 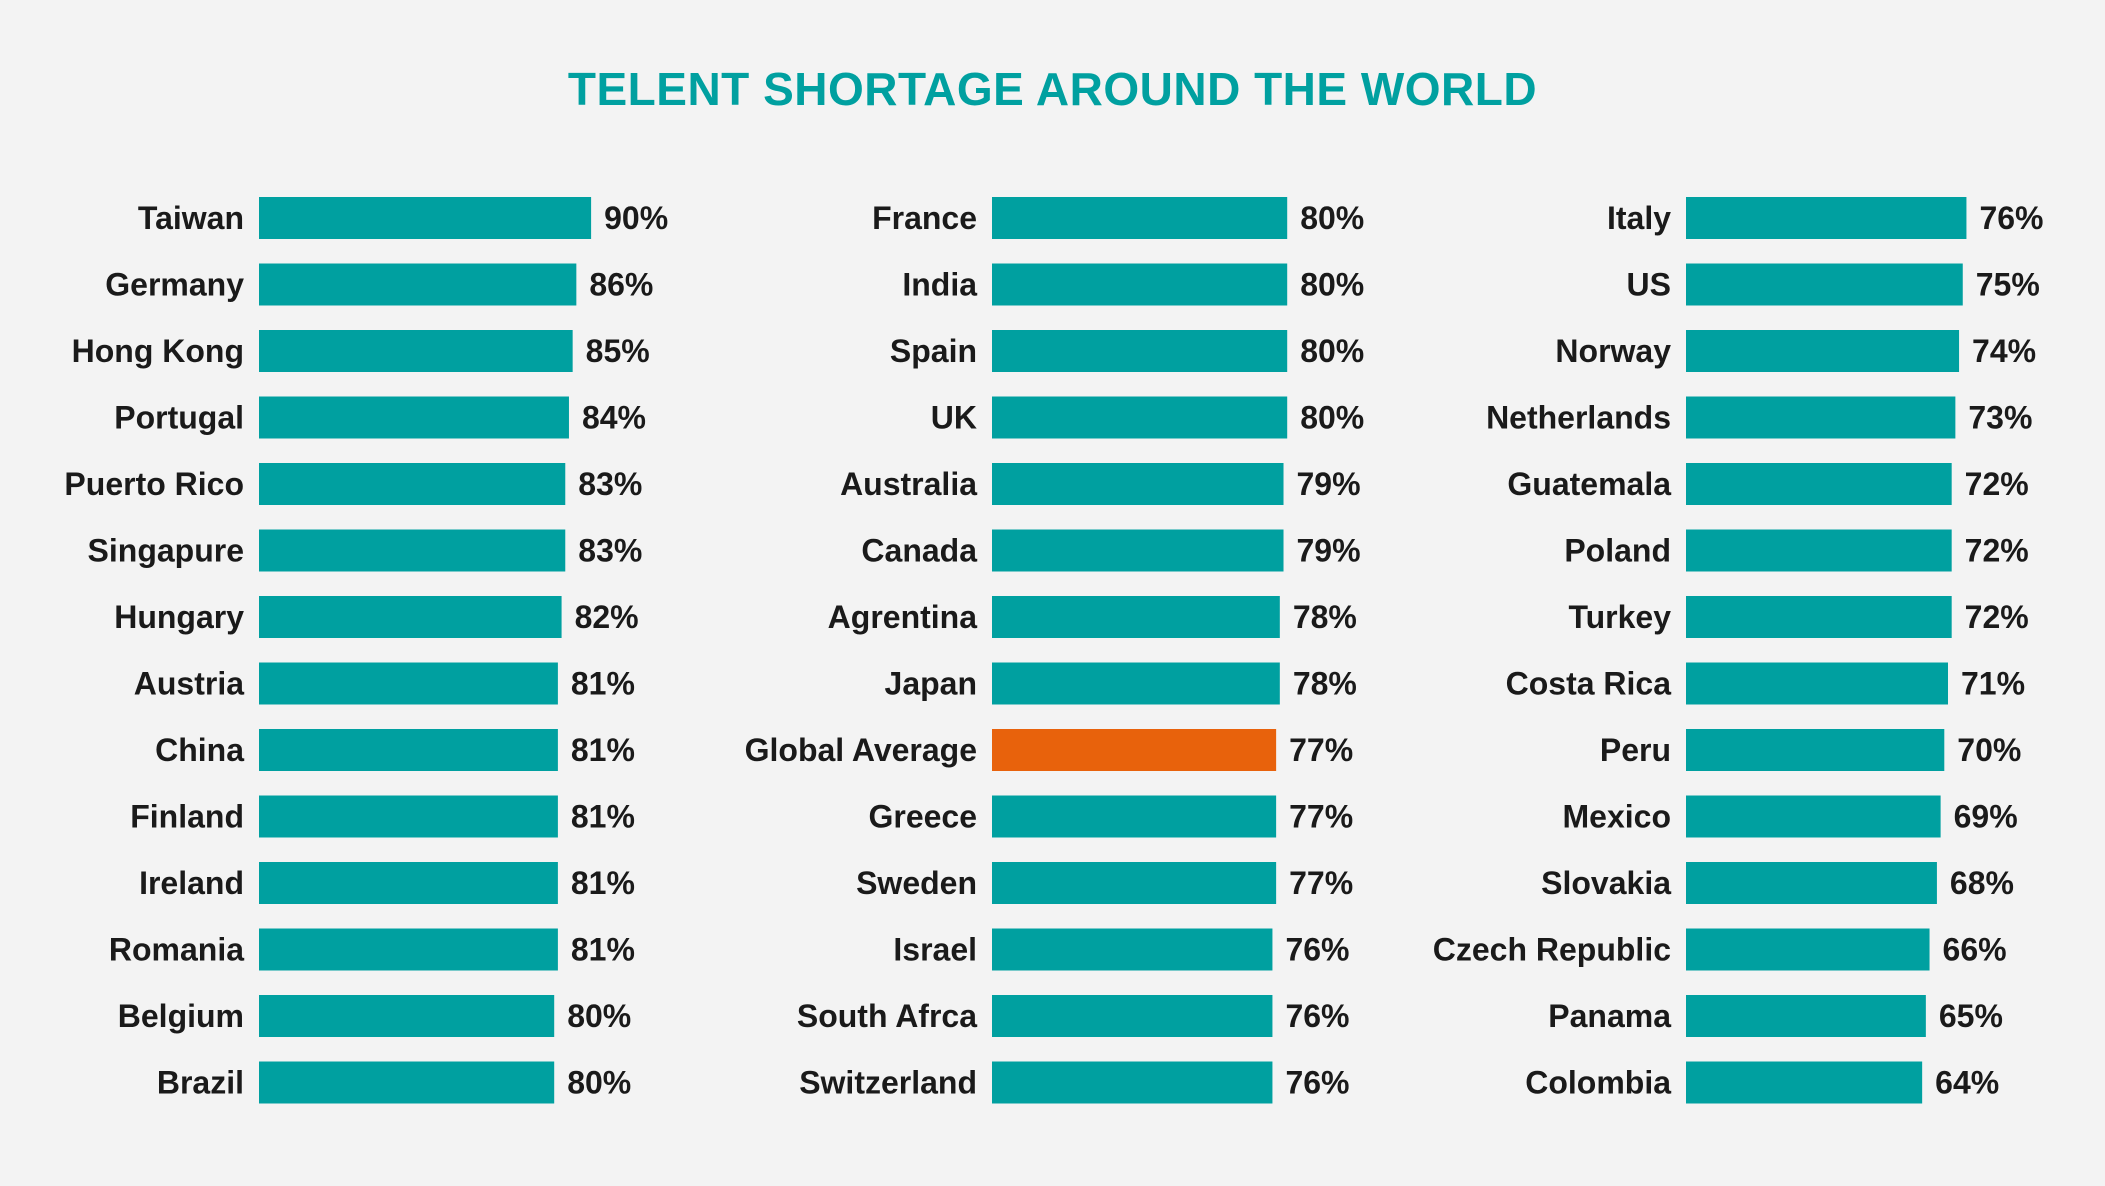 What do you see at coordinates (1332, 218) in the screenshot?
I see `value-label-france: 80%` at bounding box center [1332, 218].